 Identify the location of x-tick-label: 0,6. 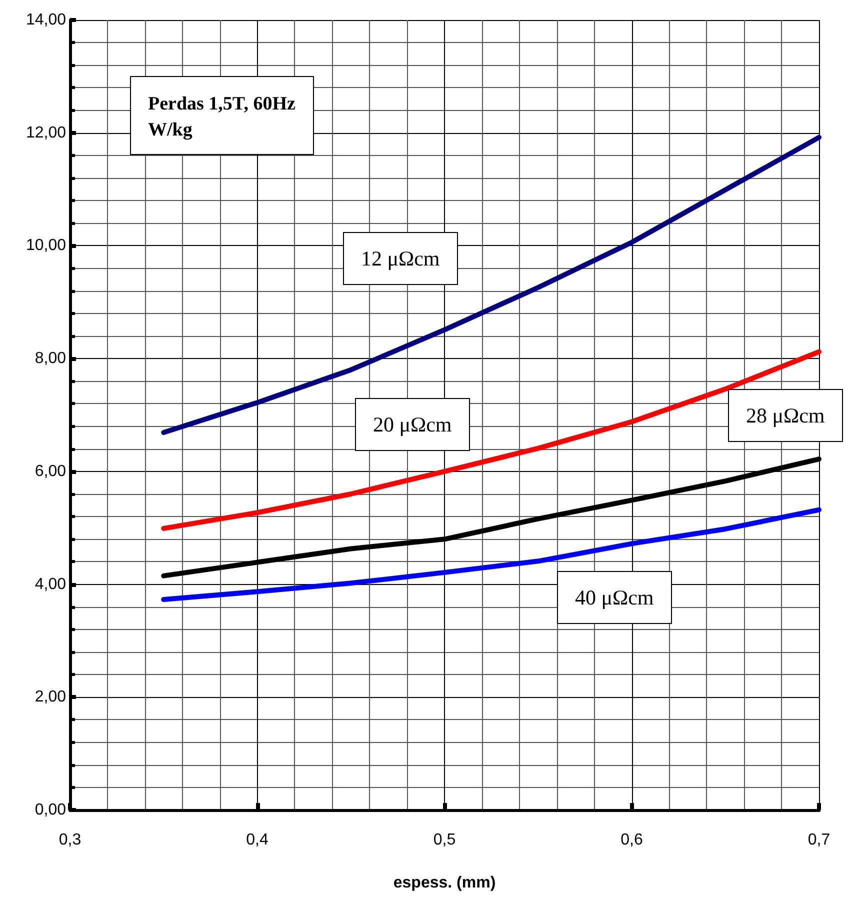
(631, 840).